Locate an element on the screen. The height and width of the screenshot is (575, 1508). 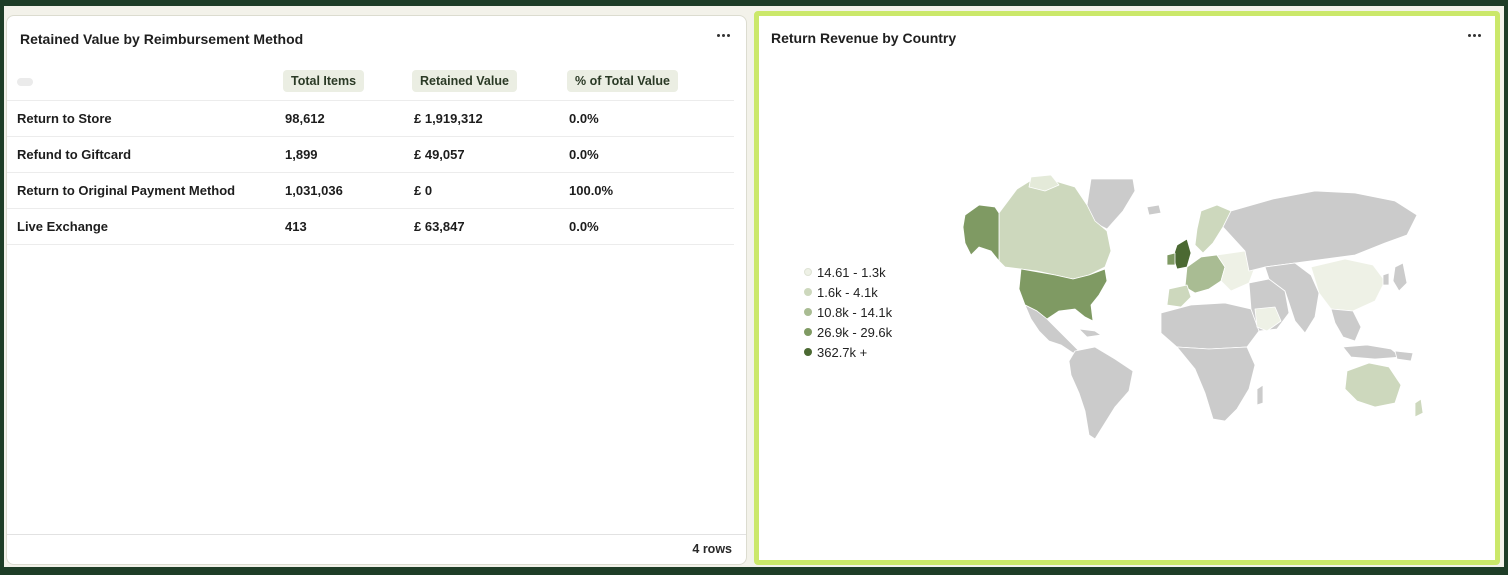
retained-value-cell: £ 1,919,312 is located at coordinates (491, 117).